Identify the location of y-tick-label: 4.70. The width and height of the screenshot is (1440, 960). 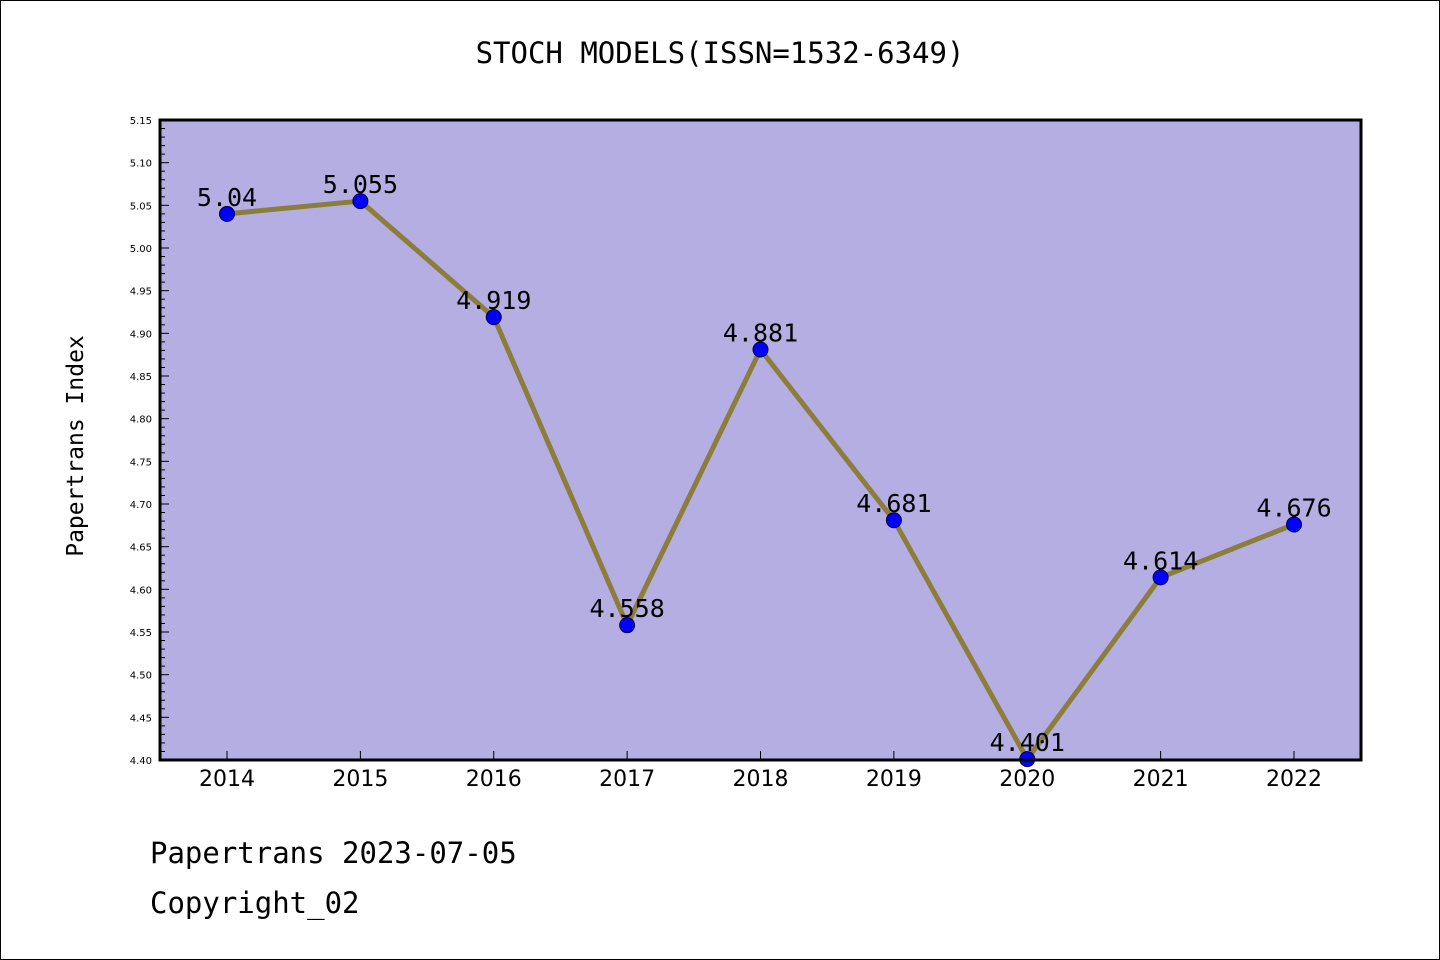
(141, 505).